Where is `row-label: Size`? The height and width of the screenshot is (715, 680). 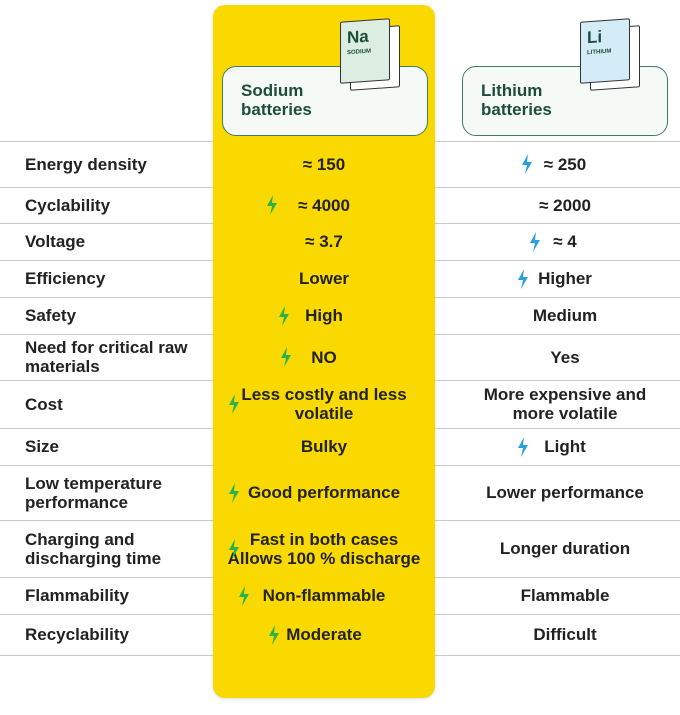
row-label: Size is located at coordinates (42, 446).